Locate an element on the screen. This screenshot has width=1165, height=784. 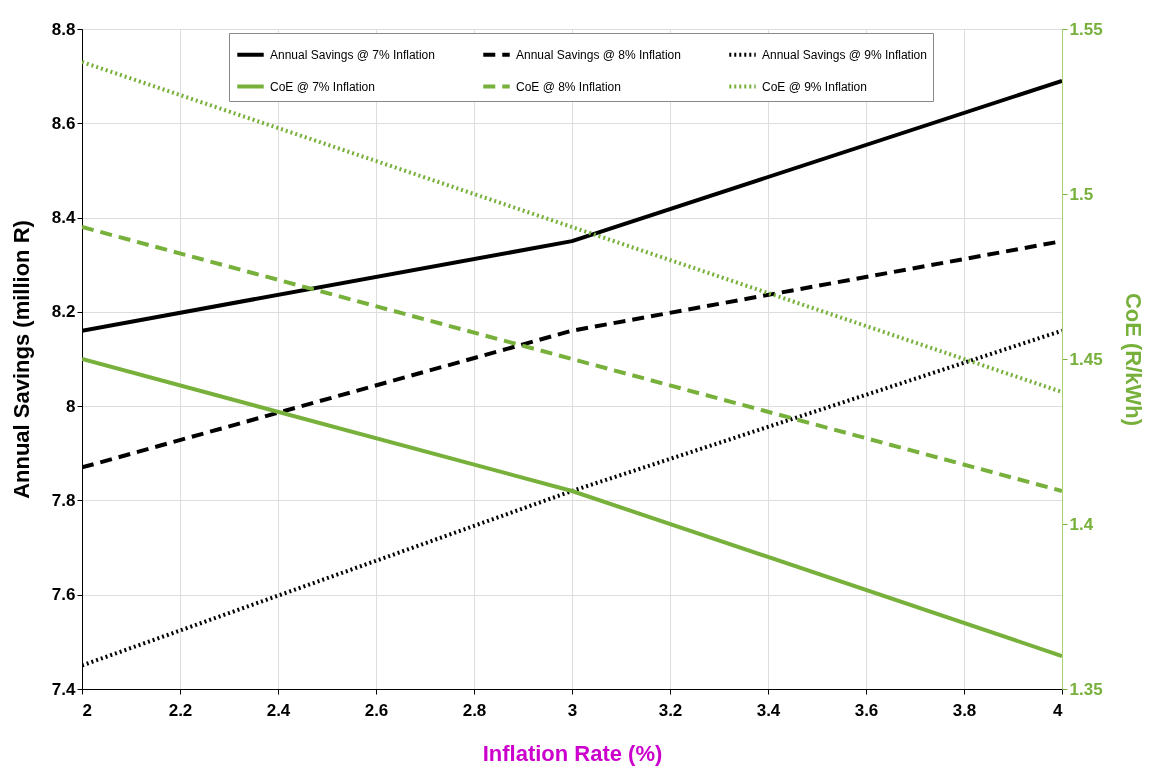
y2-tick-label: 1.4 is located at coordinates (1081, 524).